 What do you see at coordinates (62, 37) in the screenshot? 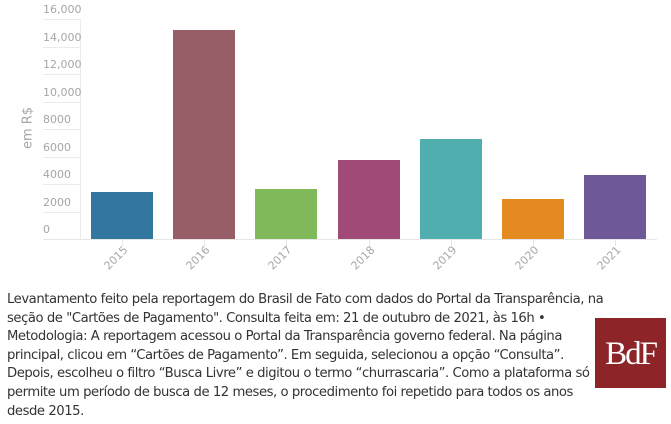
I see `y-tick-label: 14,000` at bounding box center [62, 37].